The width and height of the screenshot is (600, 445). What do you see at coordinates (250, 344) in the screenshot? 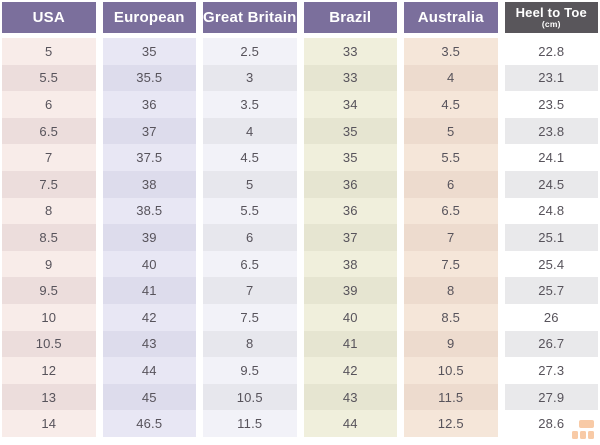
I see `table-cell-great-britain: 8` at bounding box center [250, 344].